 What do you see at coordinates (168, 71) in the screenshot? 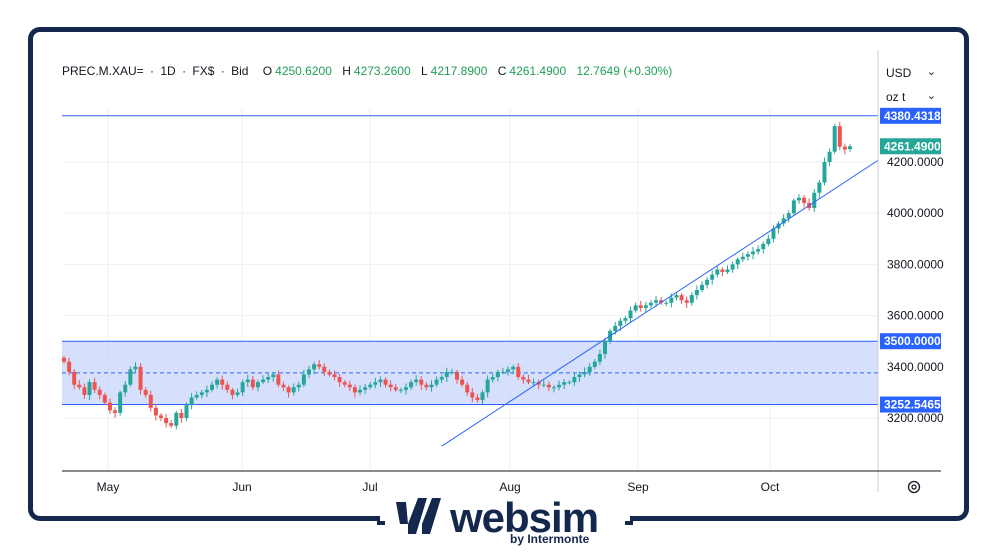
I see `interval-label: 1D` at bounding box center [168, 71].